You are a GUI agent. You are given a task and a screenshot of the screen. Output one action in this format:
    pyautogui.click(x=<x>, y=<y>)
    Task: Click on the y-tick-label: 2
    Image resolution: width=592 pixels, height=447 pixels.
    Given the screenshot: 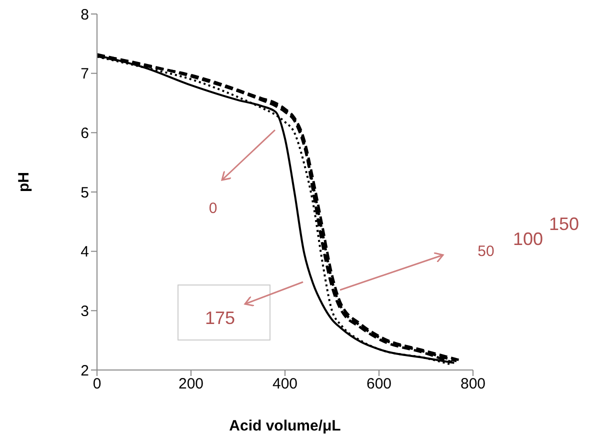 What is the action you would take?
    pyautogui.click(x=84, y=371)
    